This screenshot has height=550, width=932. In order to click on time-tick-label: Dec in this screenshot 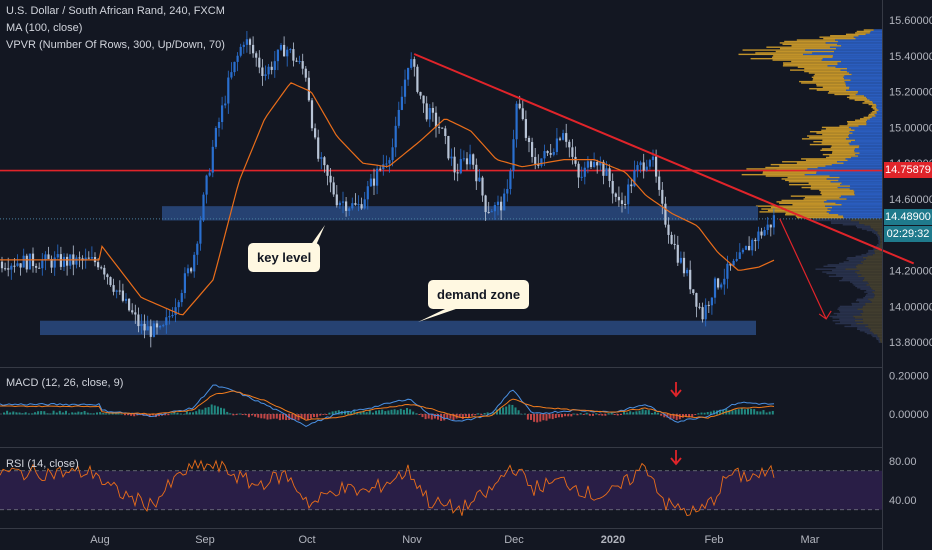, I will do `click(514, 540)`.